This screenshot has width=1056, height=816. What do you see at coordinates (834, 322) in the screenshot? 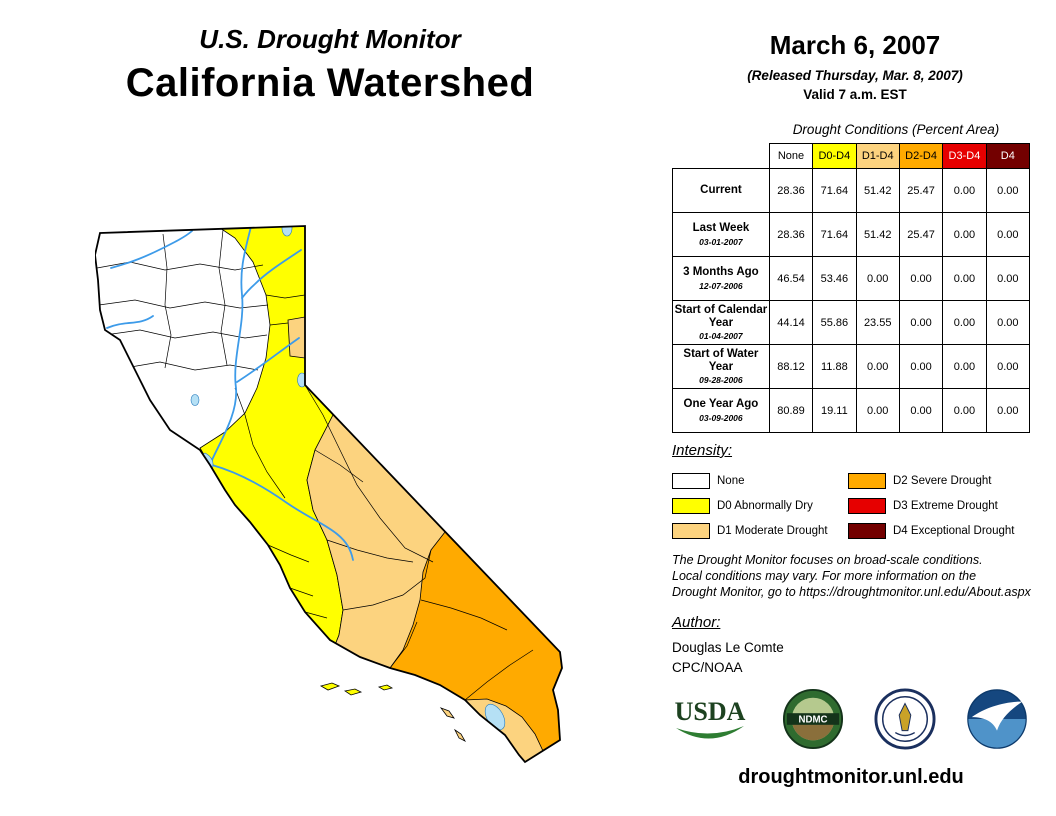
I see `value-cell: 55.86` at bounding box center [834, 322].